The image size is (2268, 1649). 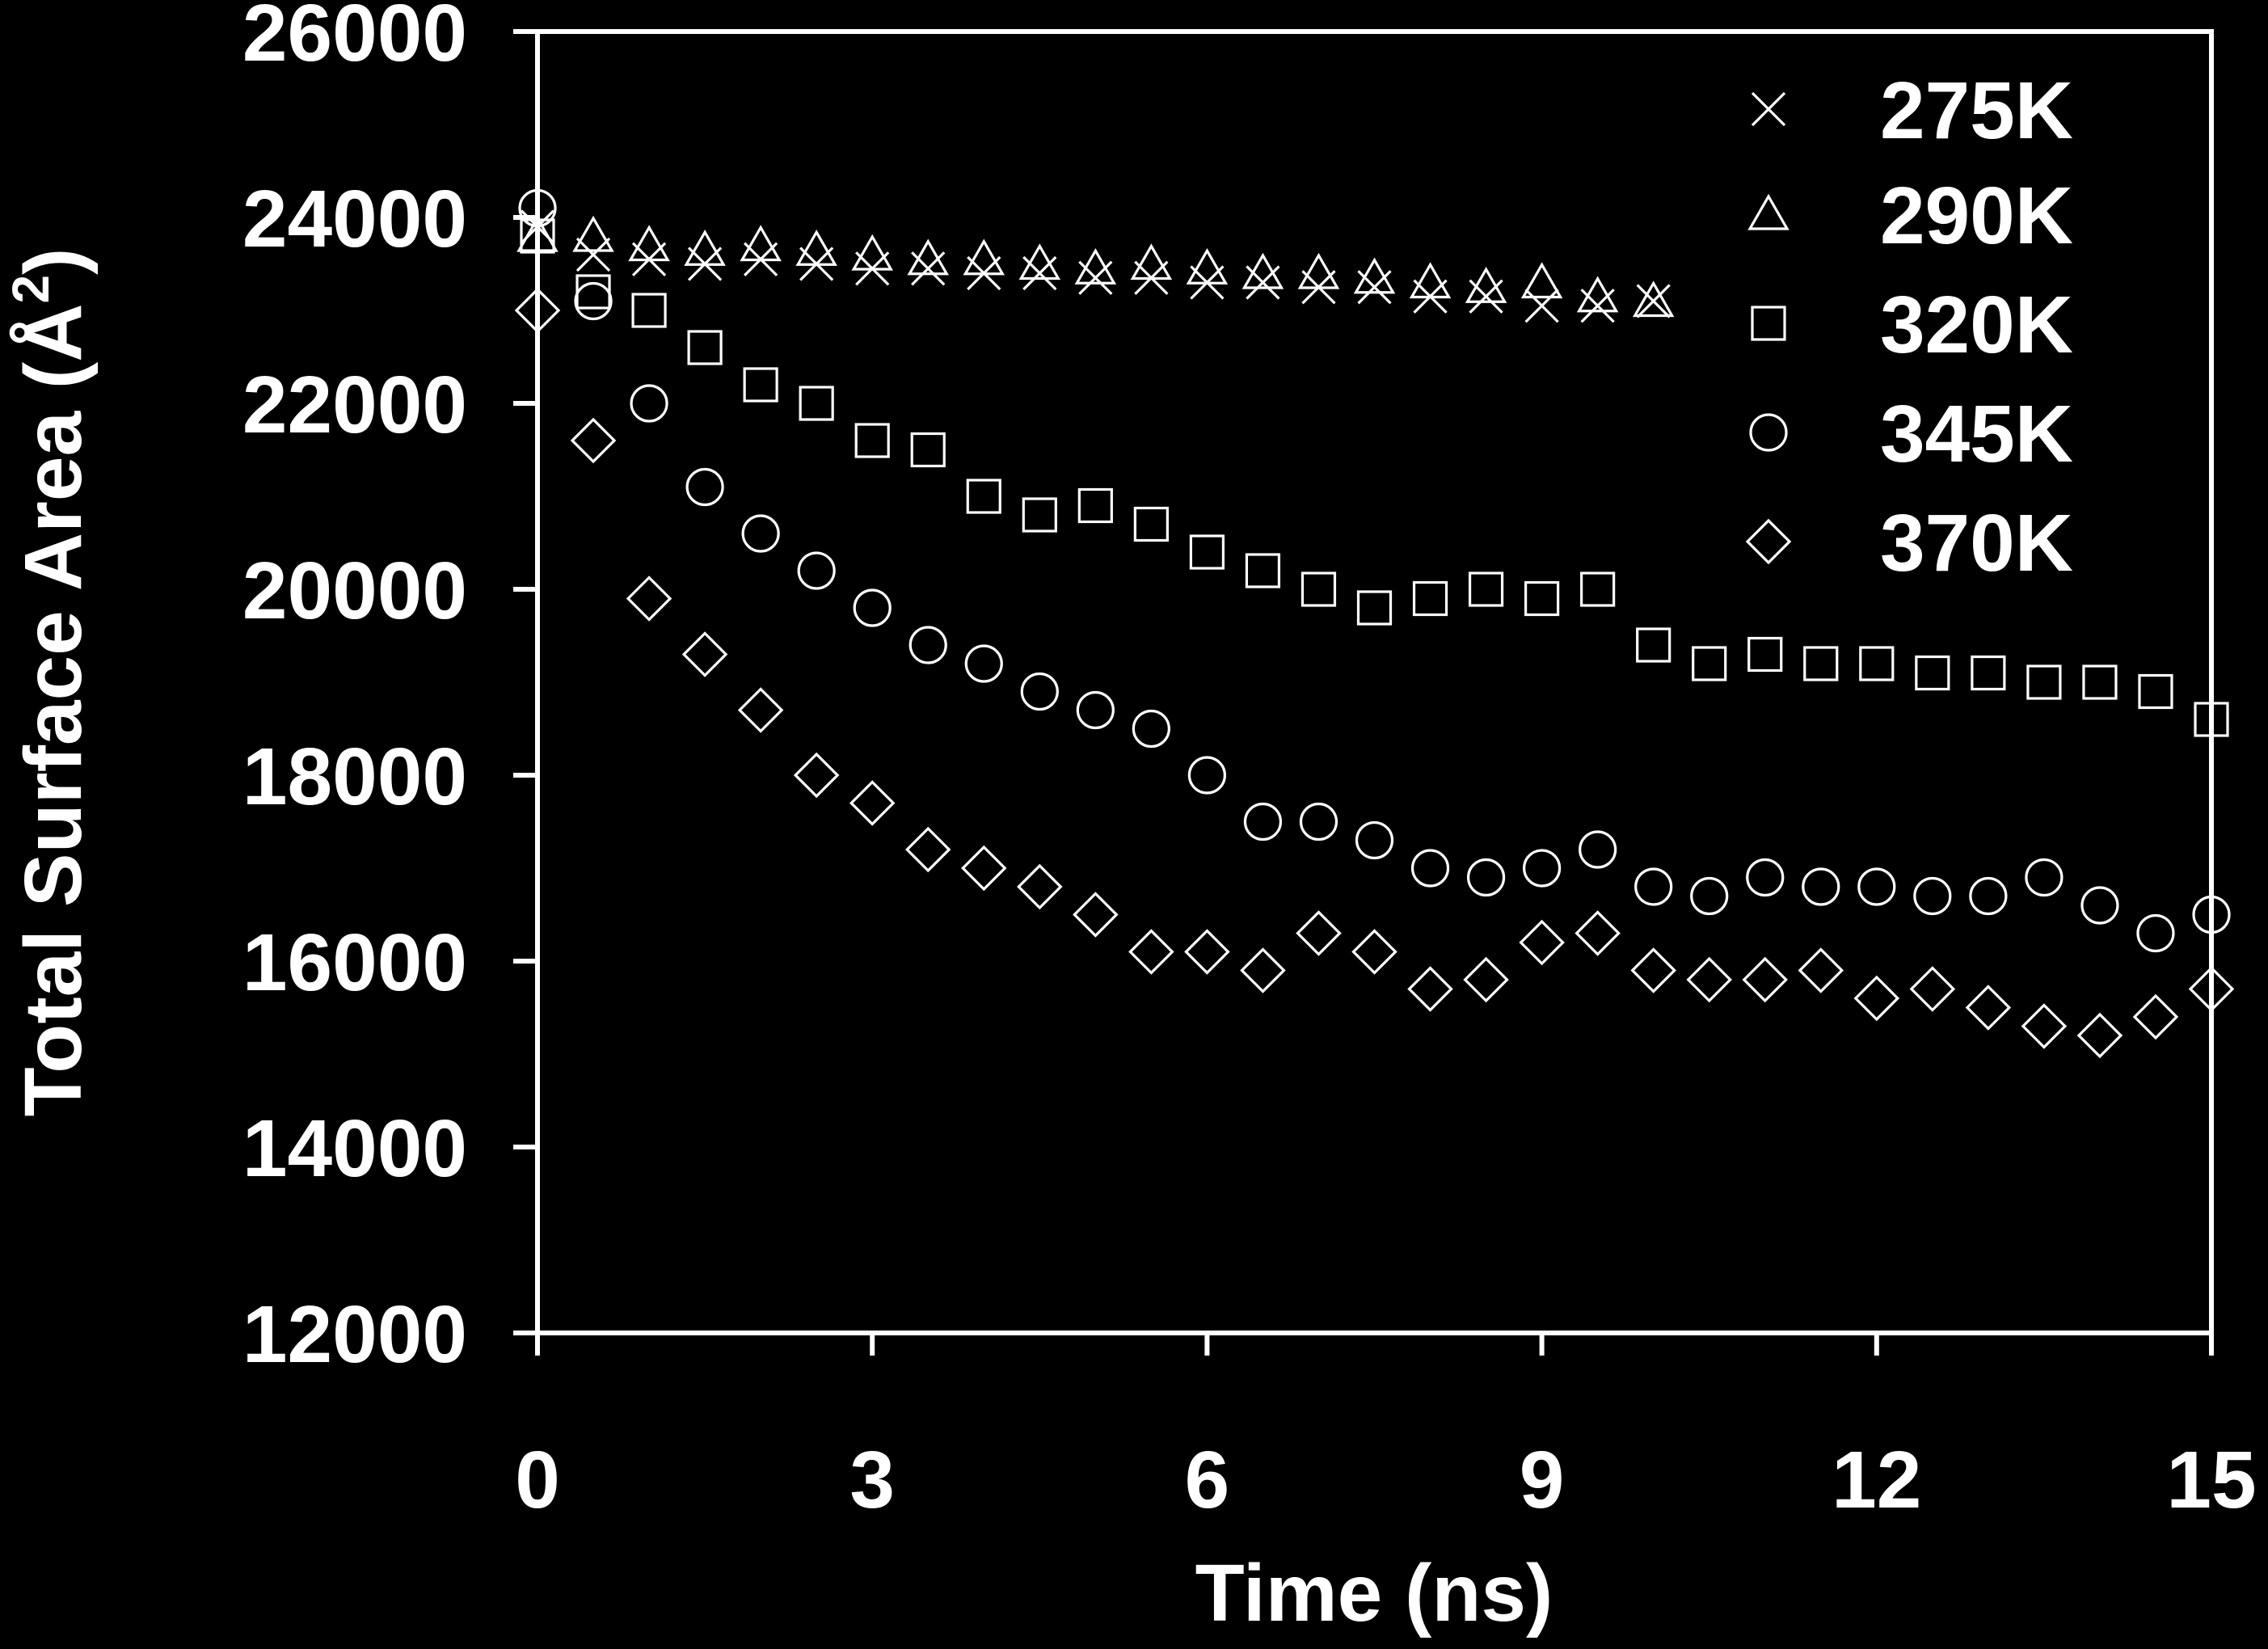 I want to click on legend-marker-triangle, so click(x=1769, y=211).